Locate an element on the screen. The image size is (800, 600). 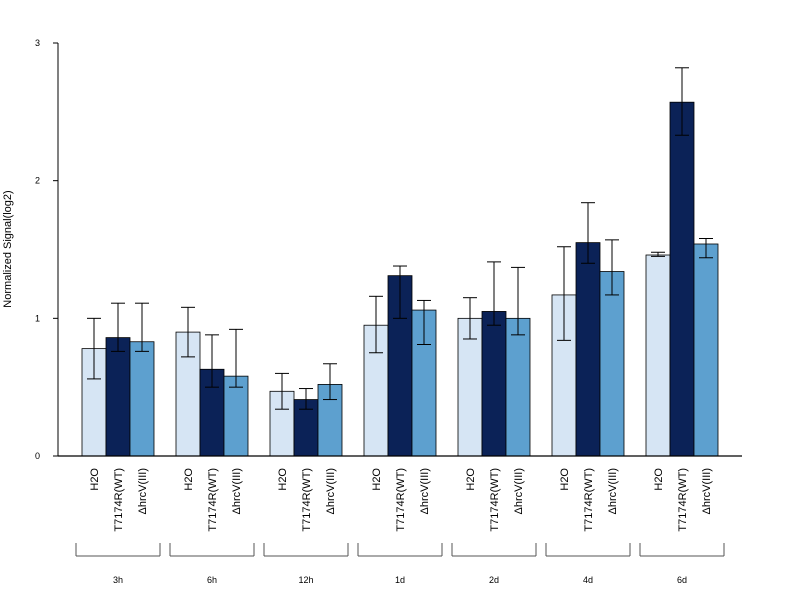
group-bracket-3h is located at coordinates (118, 550).